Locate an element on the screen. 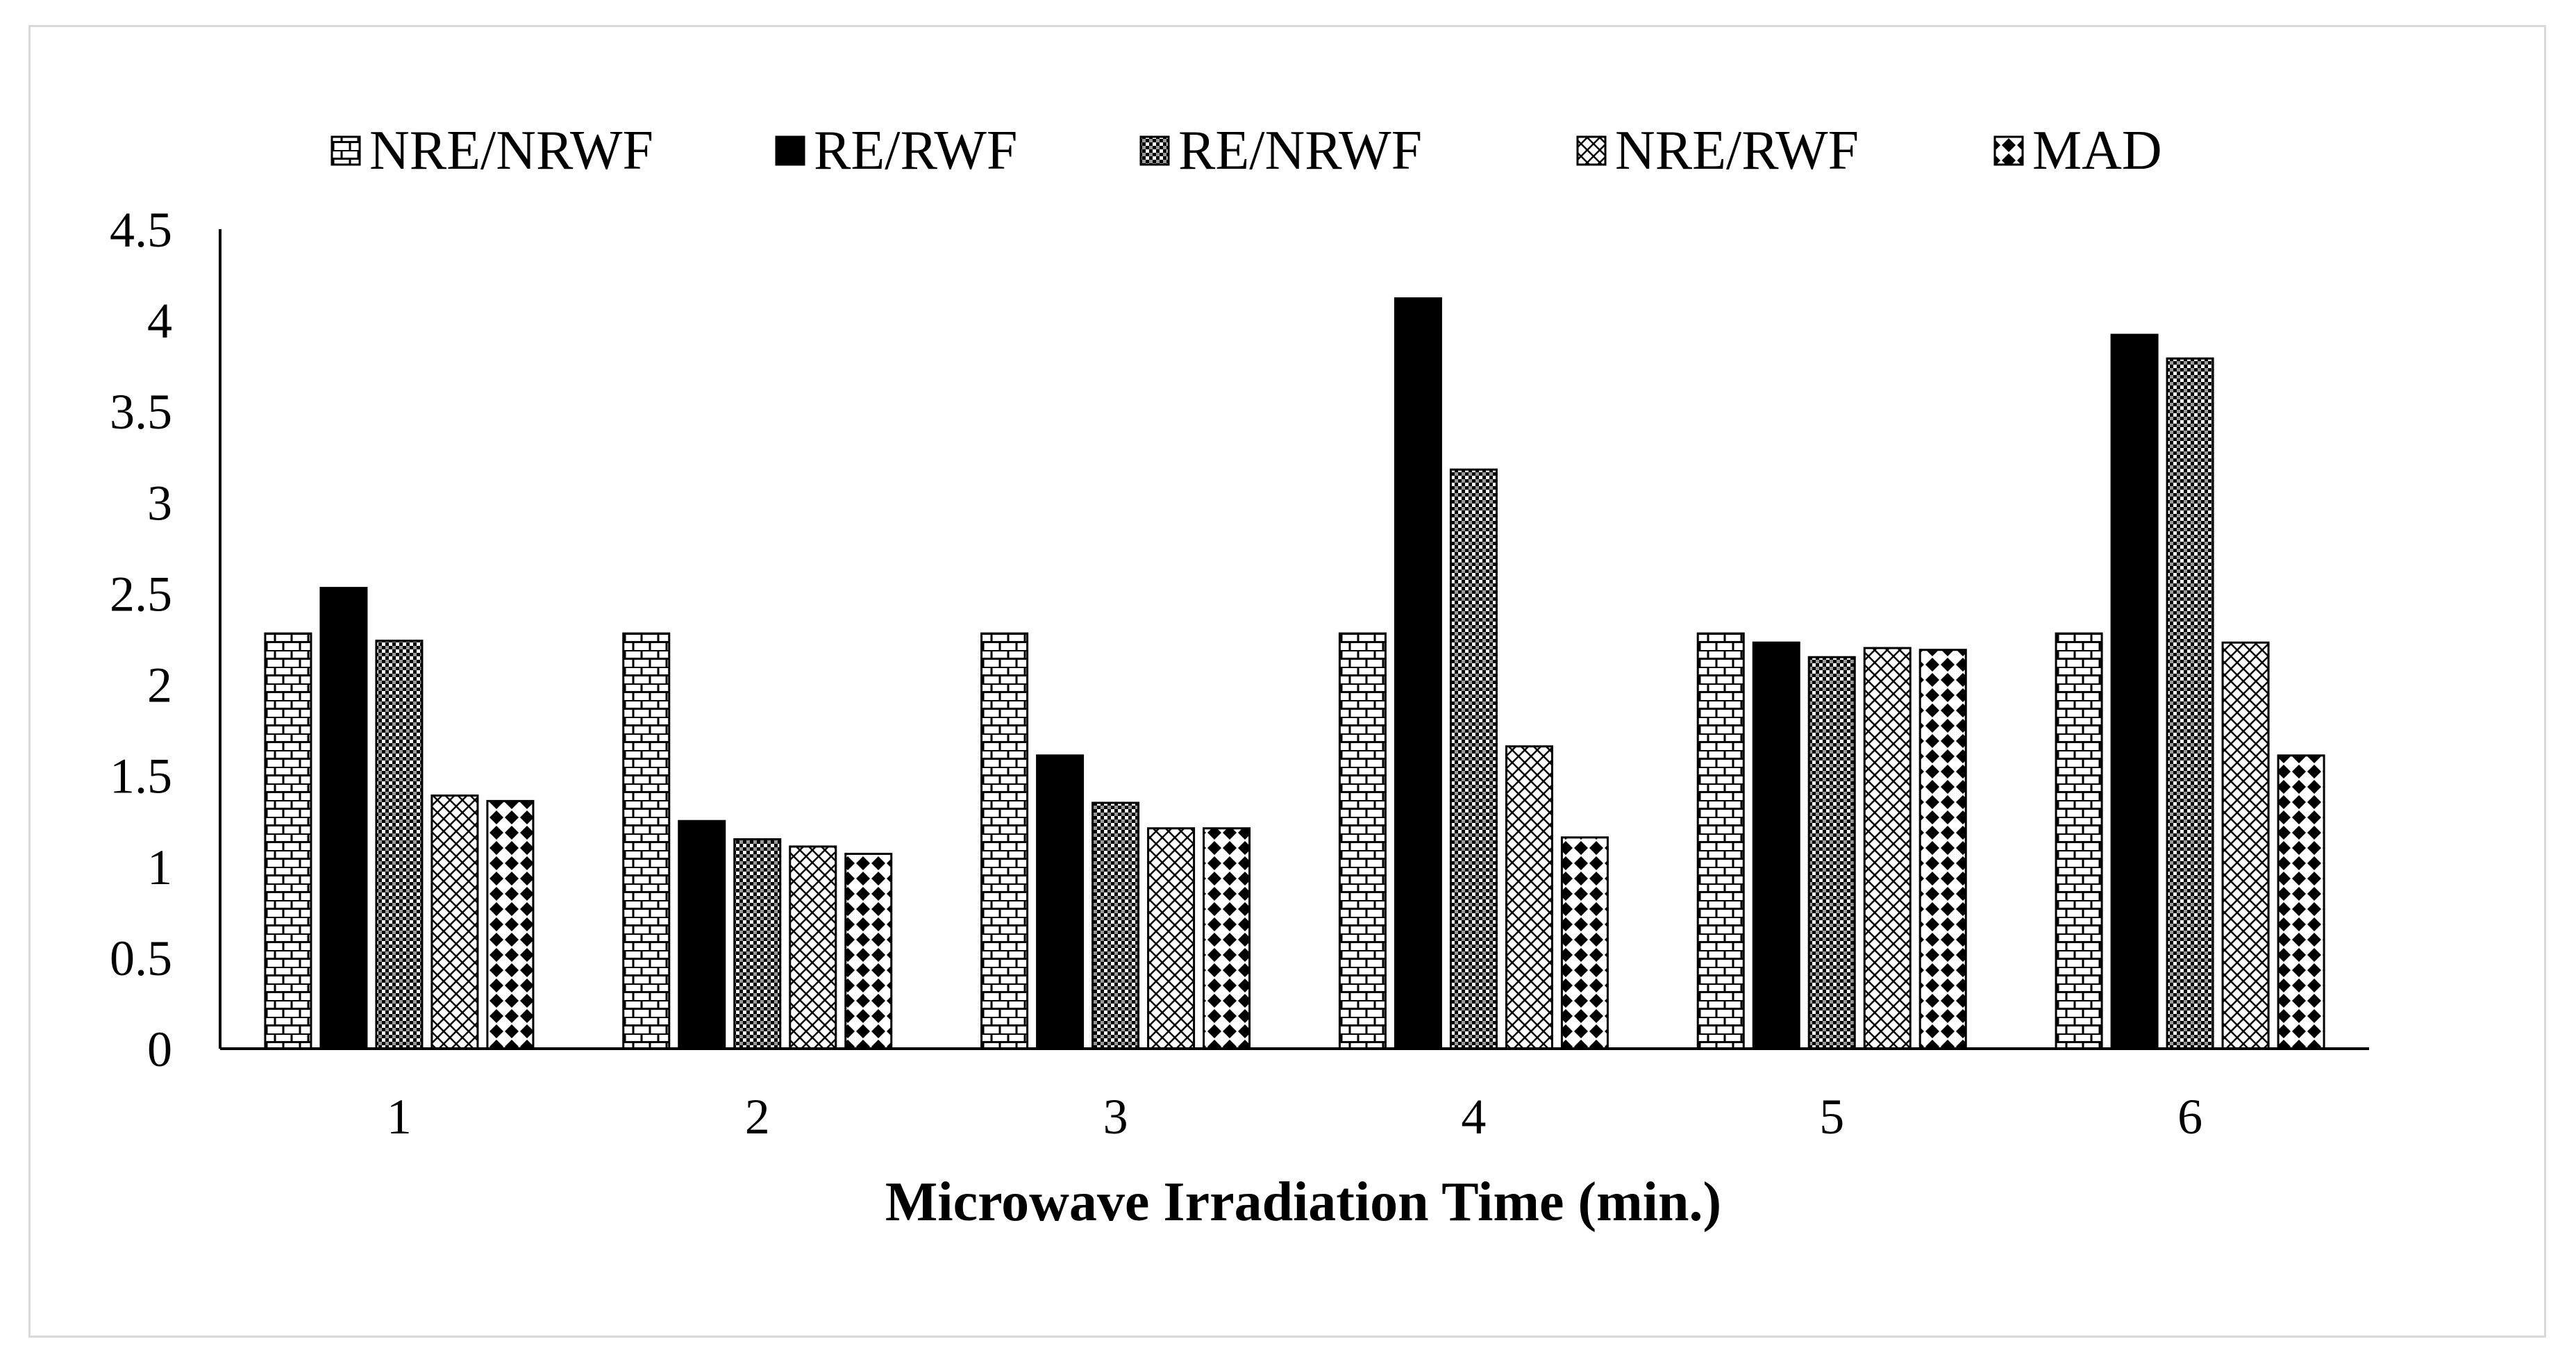 The width and height of the screenshot is (2576, 1364). y-axis-ticks: 0 0.5 1 1.5 2 2.5 3 3.5 4 4.5 is located at coordinates (141, 640).